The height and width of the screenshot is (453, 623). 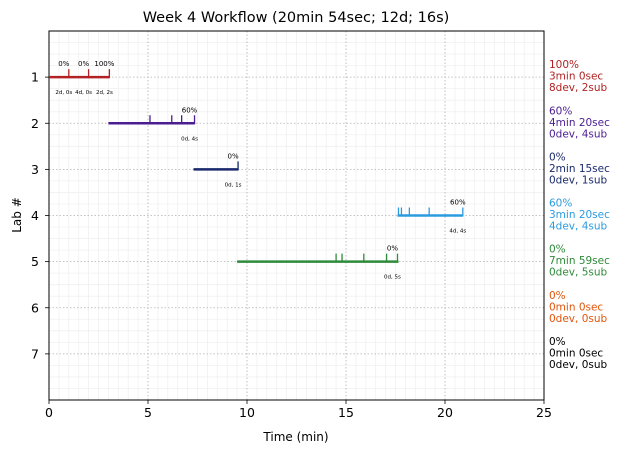 What do you see at coordinates (578, 88) in the screenshot?
I see `lab-1-summary-line: 8dev, 2sub` at bounding box center [578, 88].